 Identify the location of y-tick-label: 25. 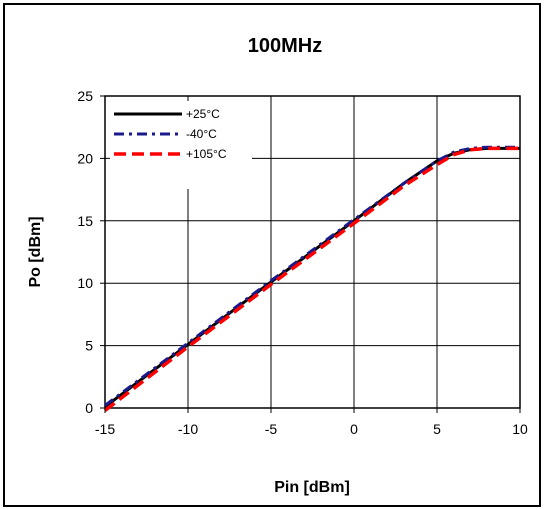
(85, 96).